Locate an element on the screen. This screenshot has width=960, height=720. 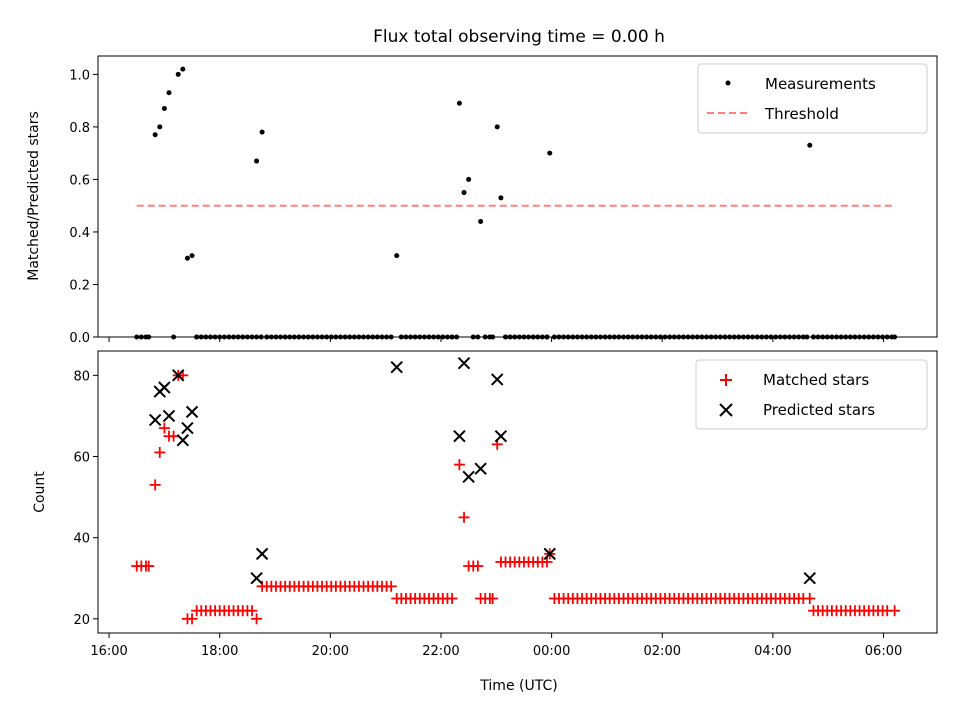
top-legend-box is located at coordinates (812, 98).